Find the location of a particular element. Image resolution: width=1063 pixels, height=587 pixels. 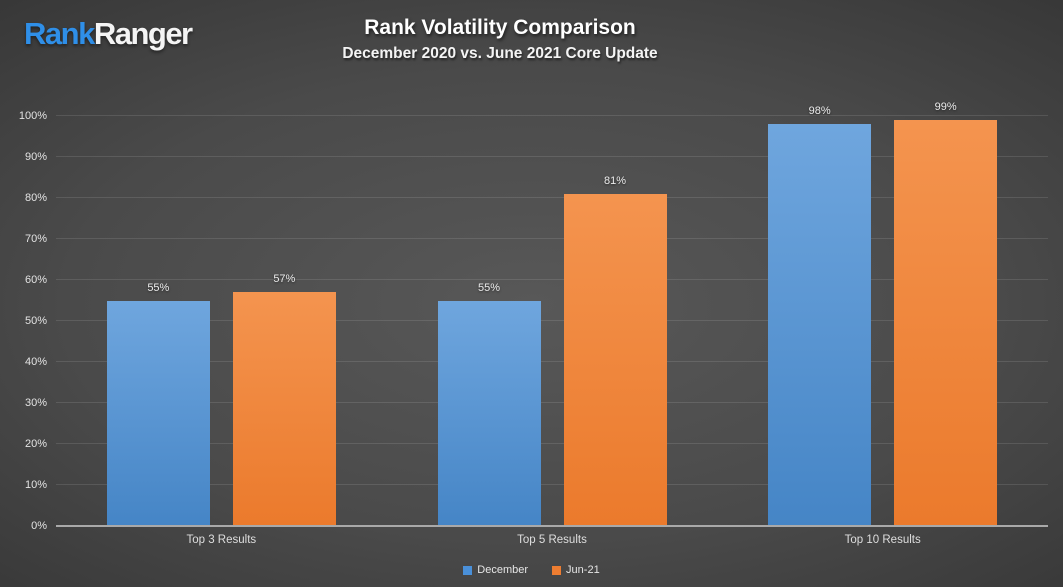

chart-title: Rank Volatility Comparison is located at coordinates (500, 27).